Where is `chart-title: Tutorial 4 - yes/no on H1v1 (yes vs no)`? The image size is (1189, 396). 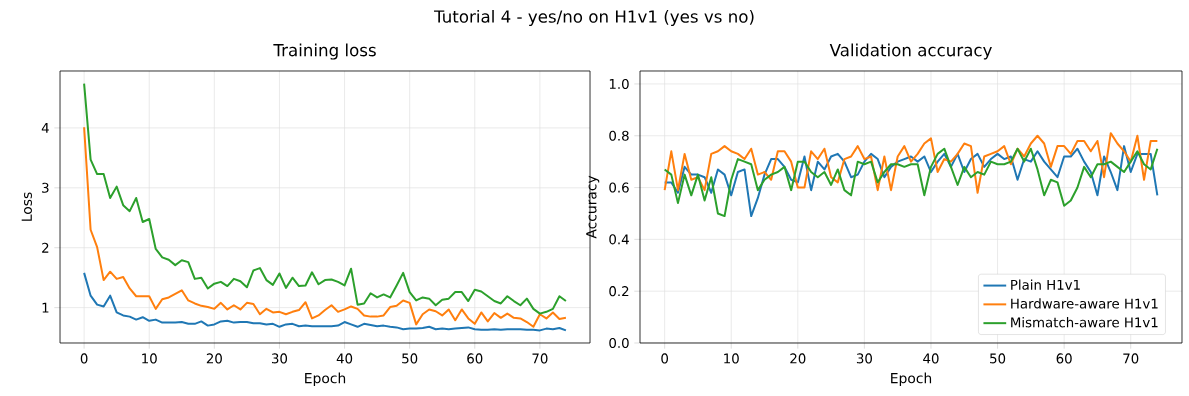
chart-title: Tutorial 4 - yes/no on H1v1 (yes vs no) is located at coordinates (594, 18).